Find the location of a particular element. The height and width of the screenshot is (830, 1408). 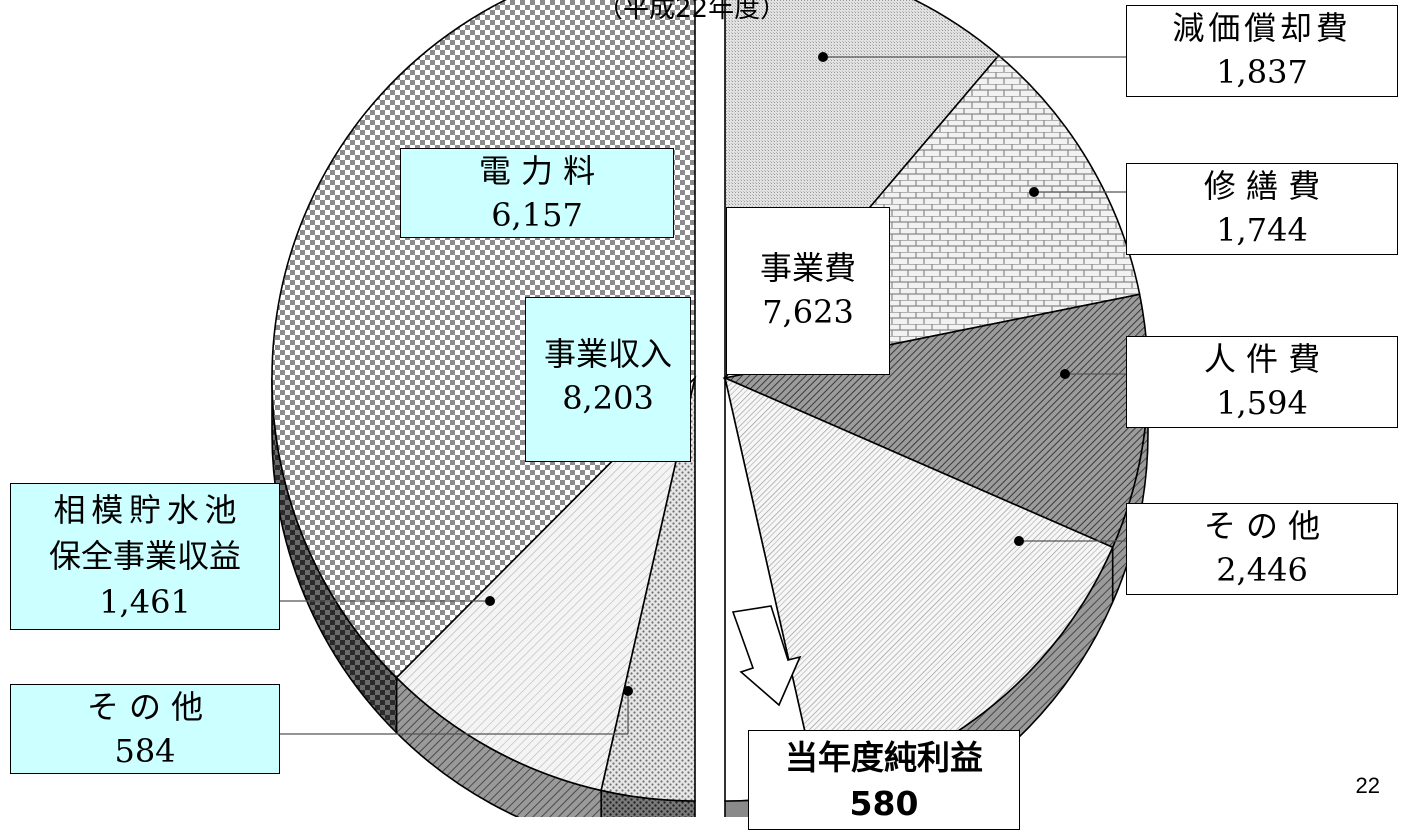

page-number: 22 is located at coordinates (1367, 785).